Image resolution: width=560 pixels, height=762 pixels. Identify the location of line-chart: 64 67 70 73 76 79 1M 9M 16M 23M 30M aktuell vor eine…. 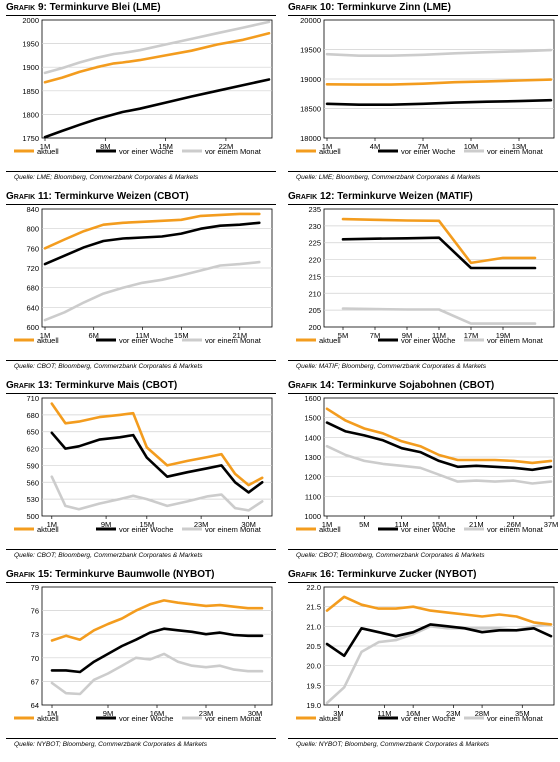
(143, 653).